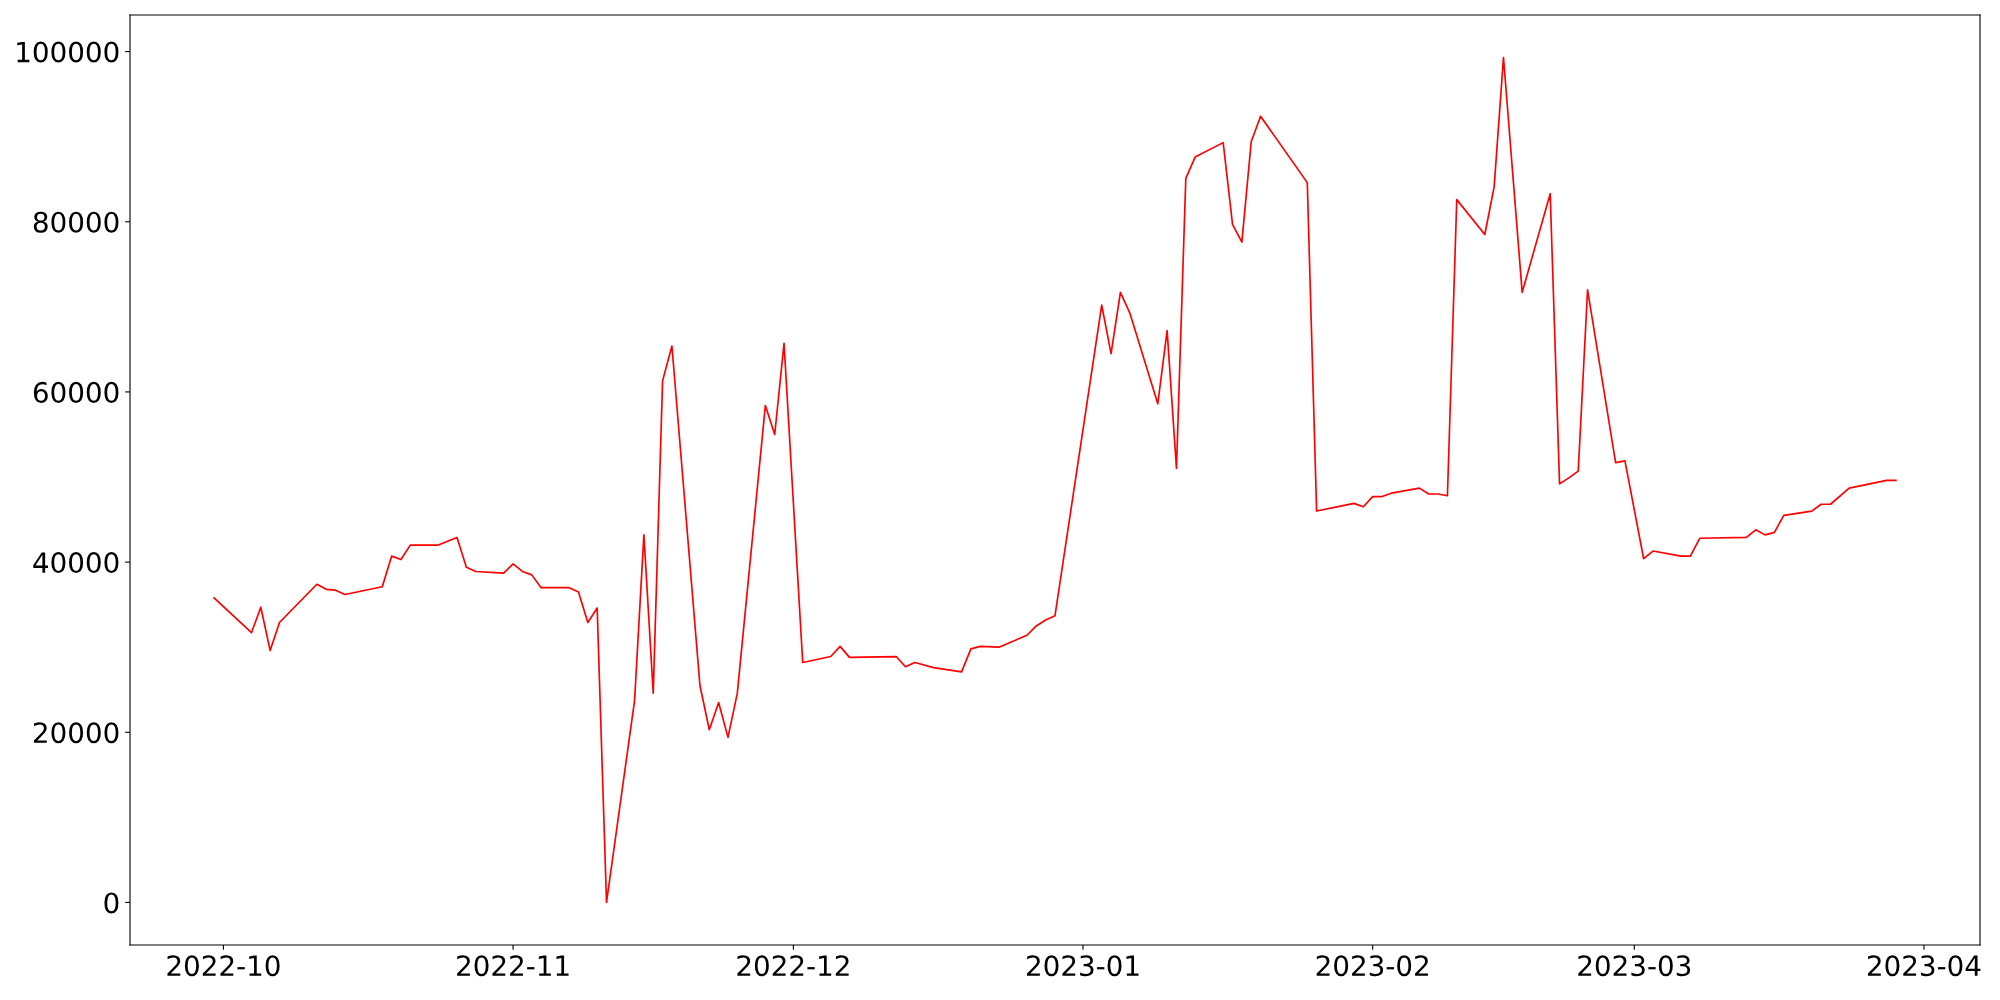 Image resolution: width=2000 pixels, height=1000 pixels. What do you see at coordinates (111, 903) in the screenshot?
I see `y-tick-label: 0` at bounding box center [111, 903].